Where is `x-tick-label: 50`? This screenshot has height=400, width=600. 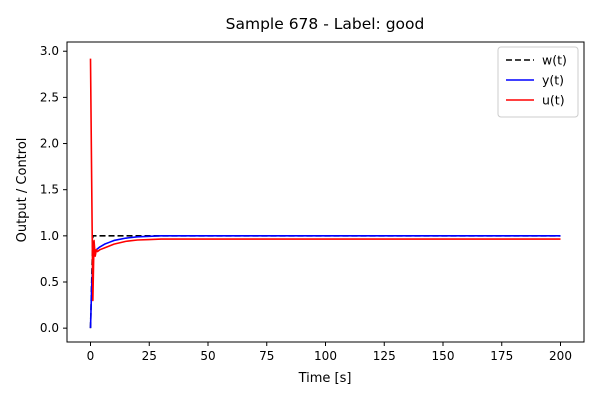
x-tick-label: 50 is located at coordinates (207, 356).